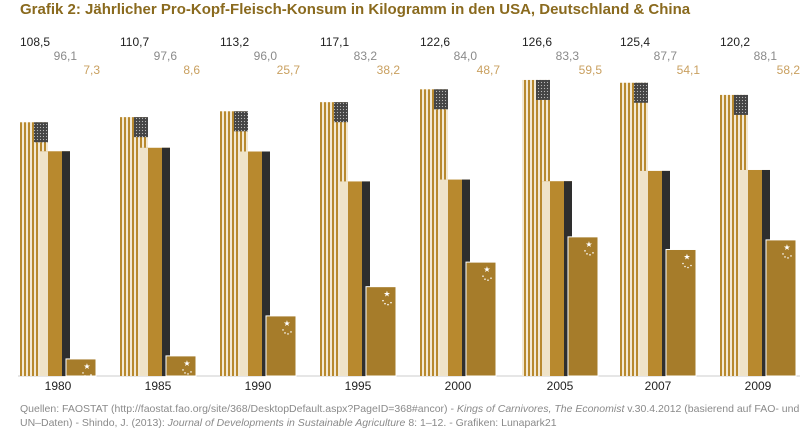  I want to click on value-label: 96,1, so click(66, 56).